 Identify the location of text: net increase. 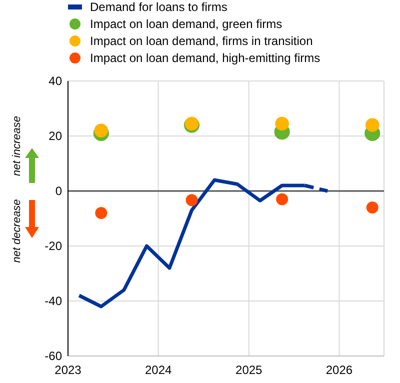
(17, 146).